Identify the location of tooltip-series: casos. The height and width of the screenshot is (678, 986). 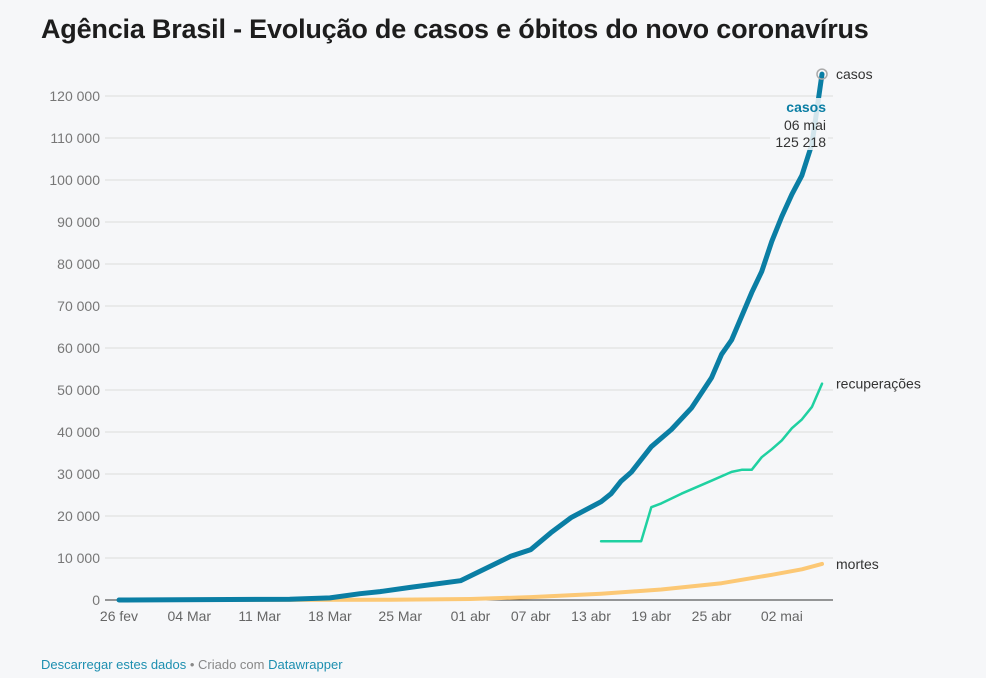
(806, 107).